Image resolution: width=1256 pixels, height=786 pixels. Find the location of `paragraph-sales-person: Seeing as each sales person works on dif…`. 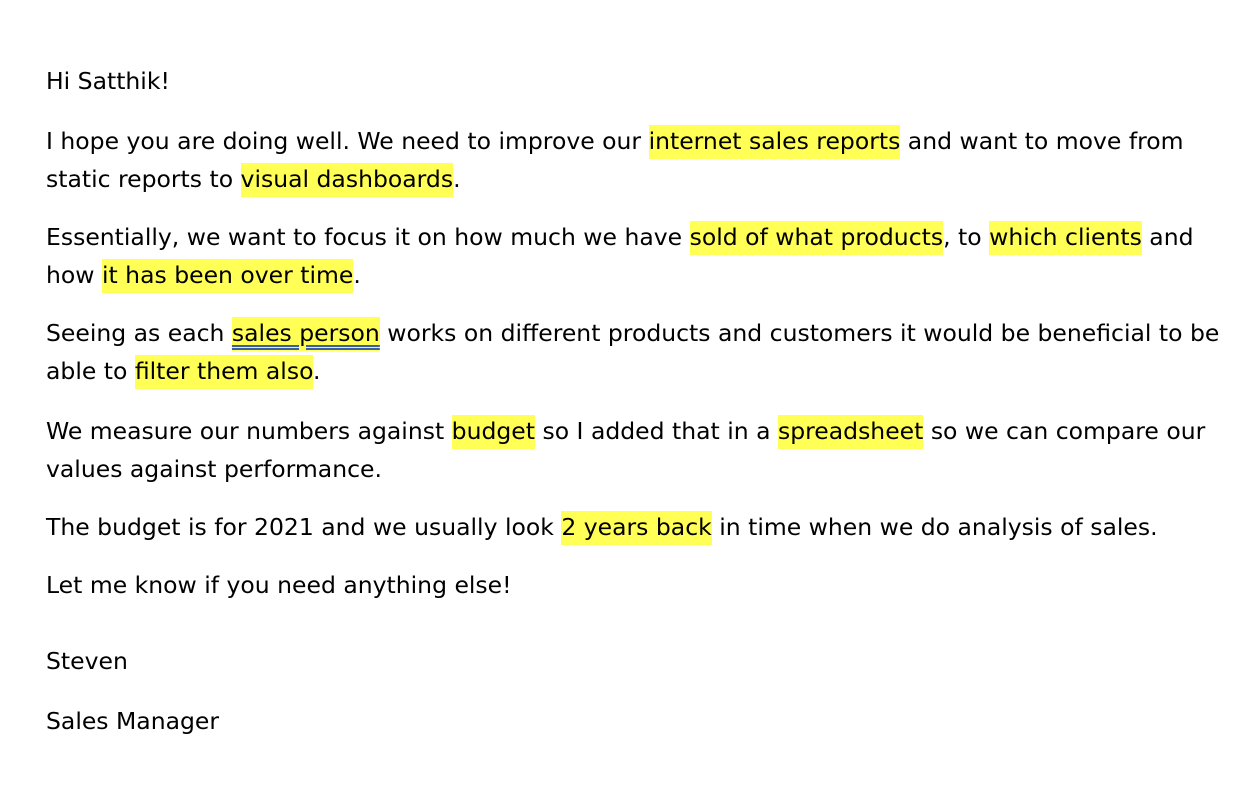

paragraph-sales-person: Seeing as each sales person works on dif… is located at coordinates (632, 352).